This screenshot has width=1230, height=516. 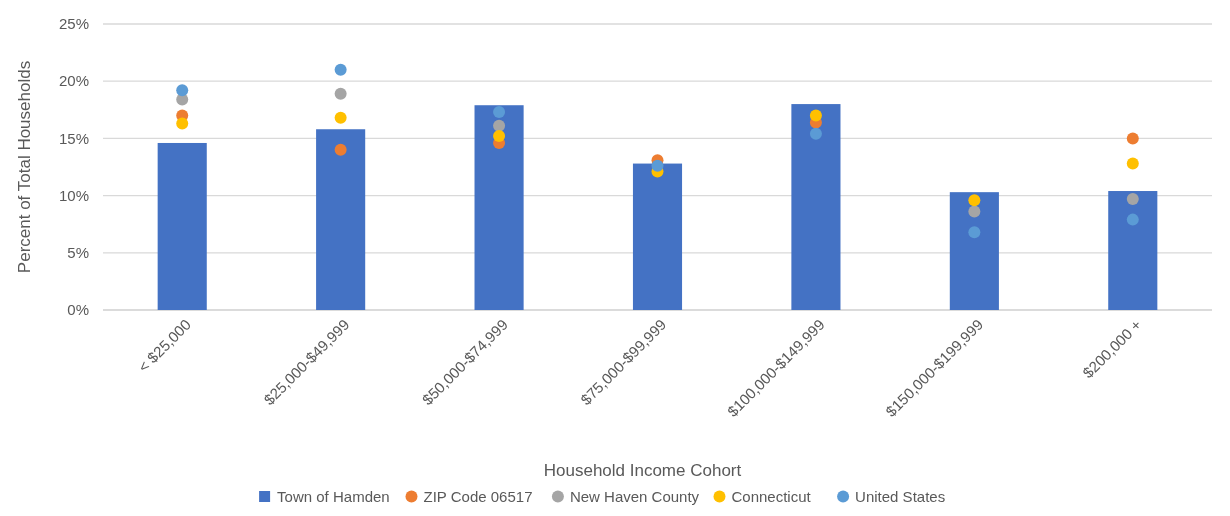 I want to click on y-tick-label: 20%, so click(x=73, y=81).